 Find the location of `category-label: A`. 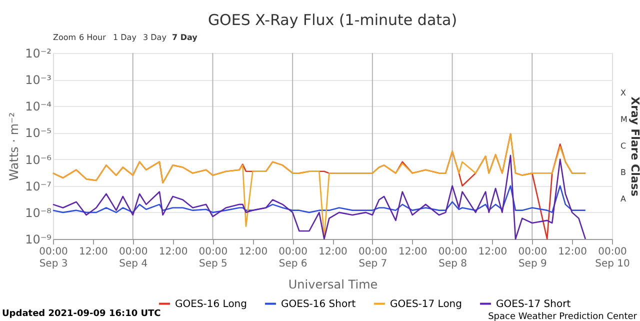

category-label: A is located at coordinates (623, 199).